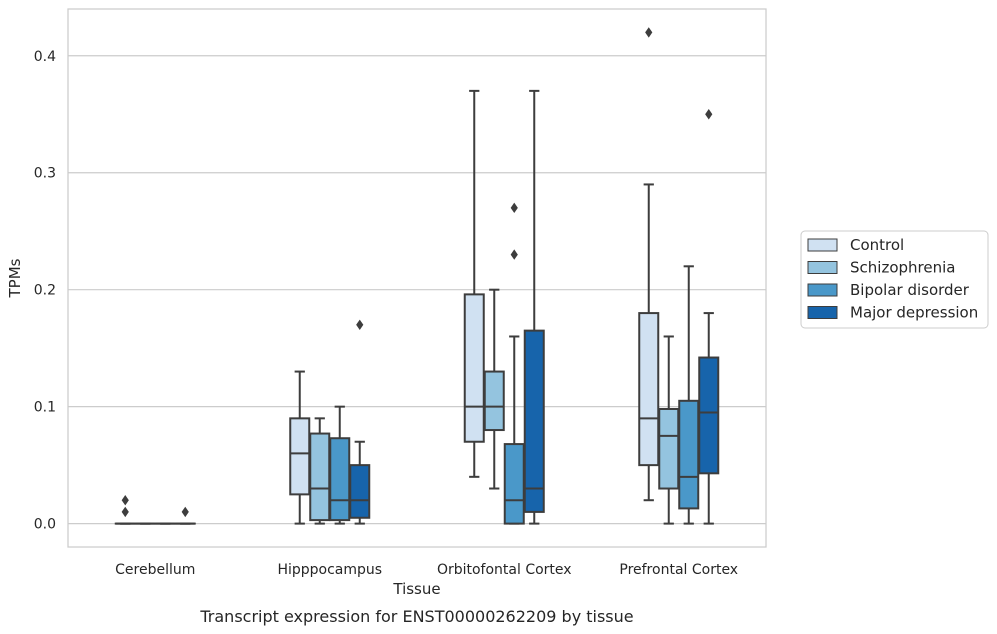  Describe the element at coordinates (877, 245) in the screenshot. I see `legend-label: Control` at that location.